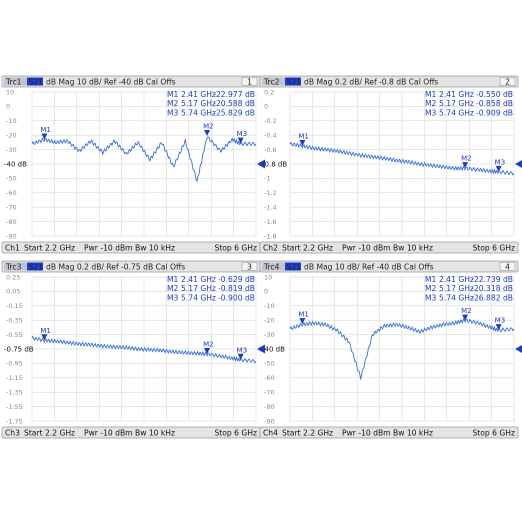 Image resolution: width=522 pixels, height=522 pixels. I want to click on window-number: 4, so click(507, 266).